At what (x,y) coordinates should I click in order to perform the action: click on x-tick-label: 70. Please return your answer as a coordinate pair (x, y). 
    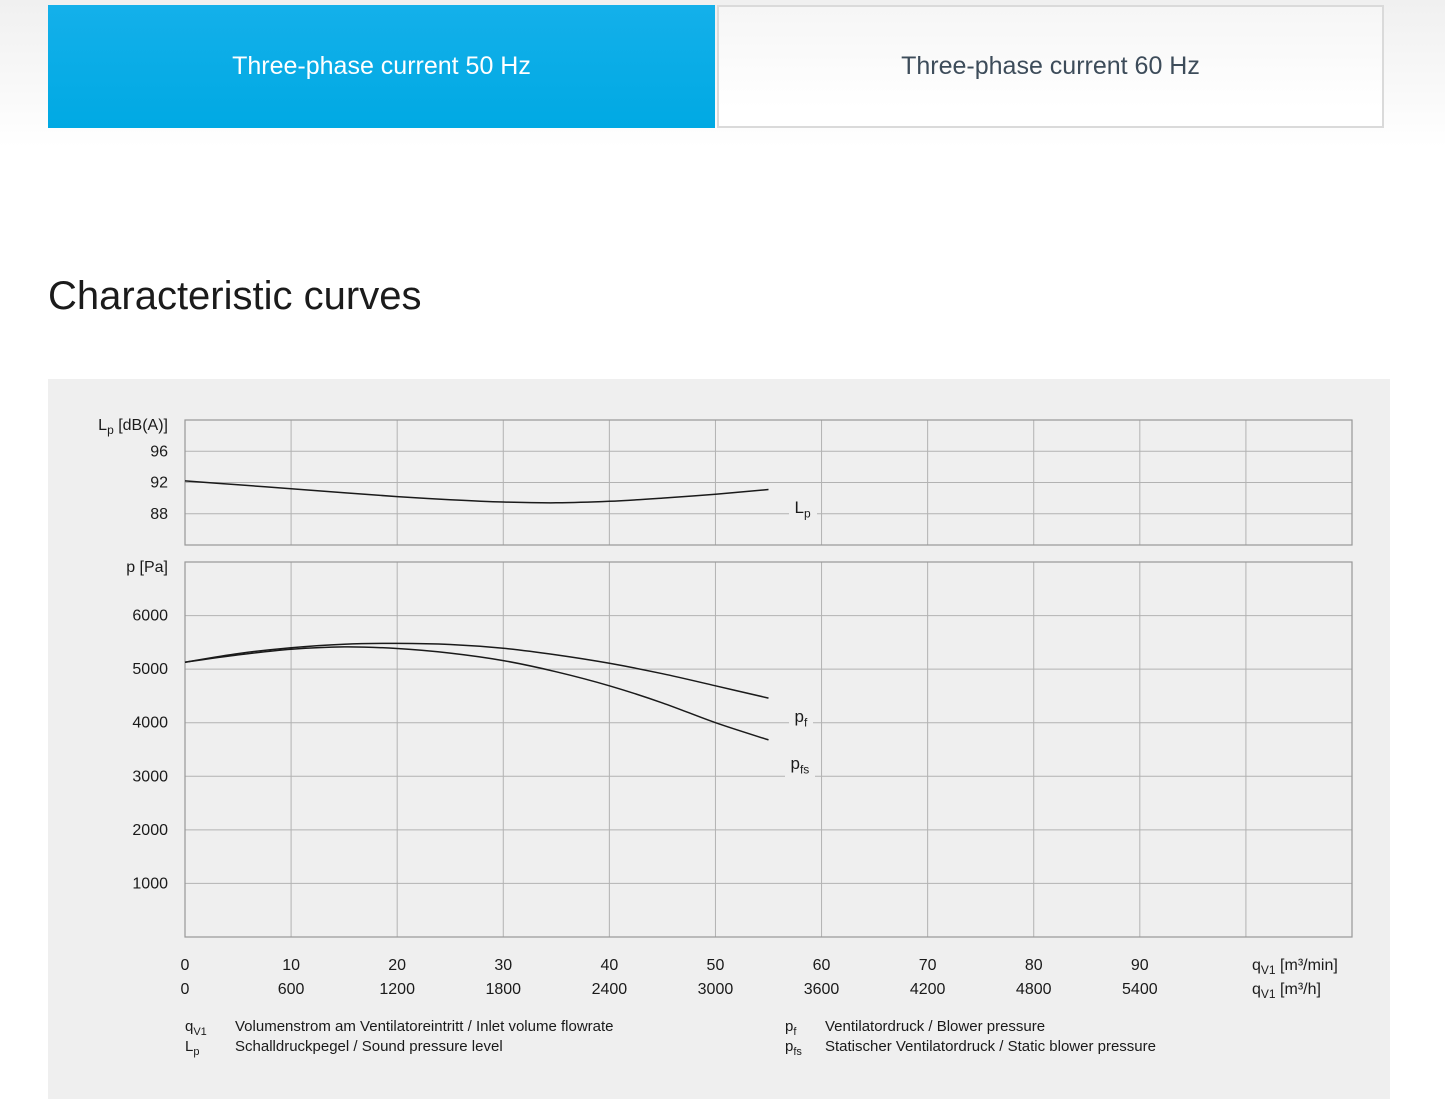
    Looking at the image, I should click on (928, 965).